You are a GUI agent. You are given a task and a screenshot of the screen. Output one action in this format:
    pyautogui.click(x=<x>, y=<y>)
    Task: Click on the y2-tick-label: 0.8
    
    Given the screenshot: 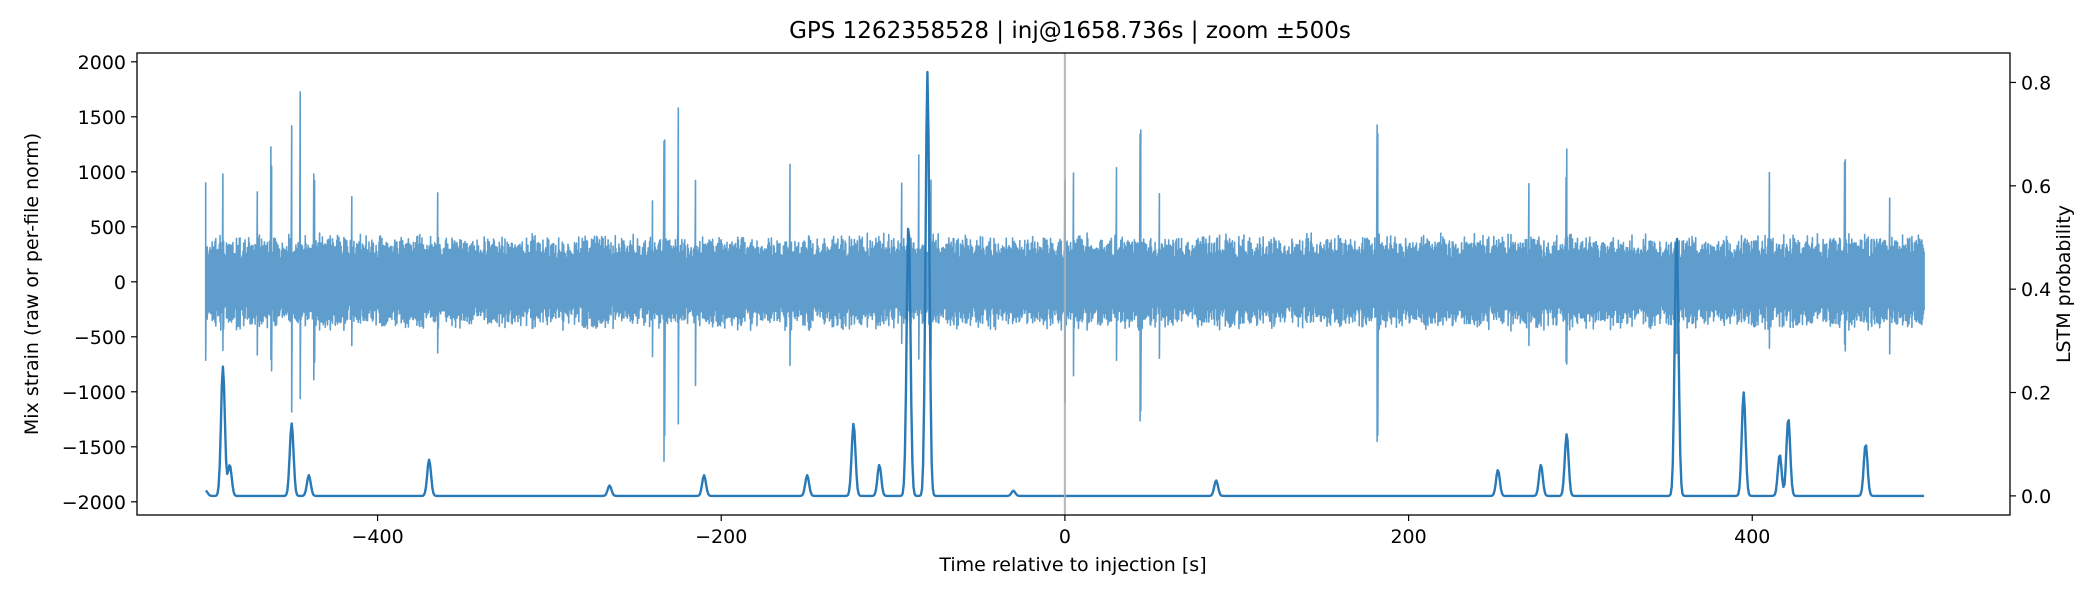 What is the action you would take?
    pyautogui.click(x=2036, y=83)
    